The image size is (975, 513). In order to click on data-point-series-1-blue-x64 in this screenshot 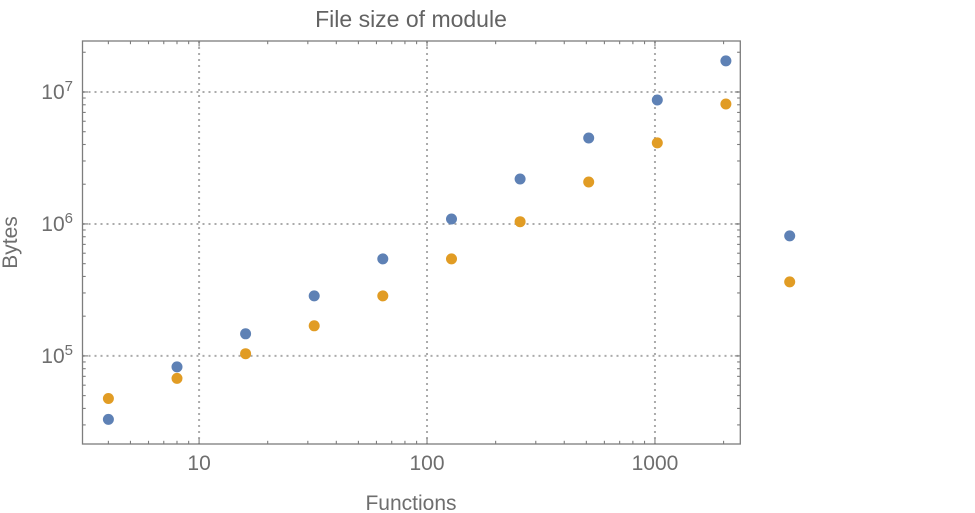, I will do `click(383, 259)`.